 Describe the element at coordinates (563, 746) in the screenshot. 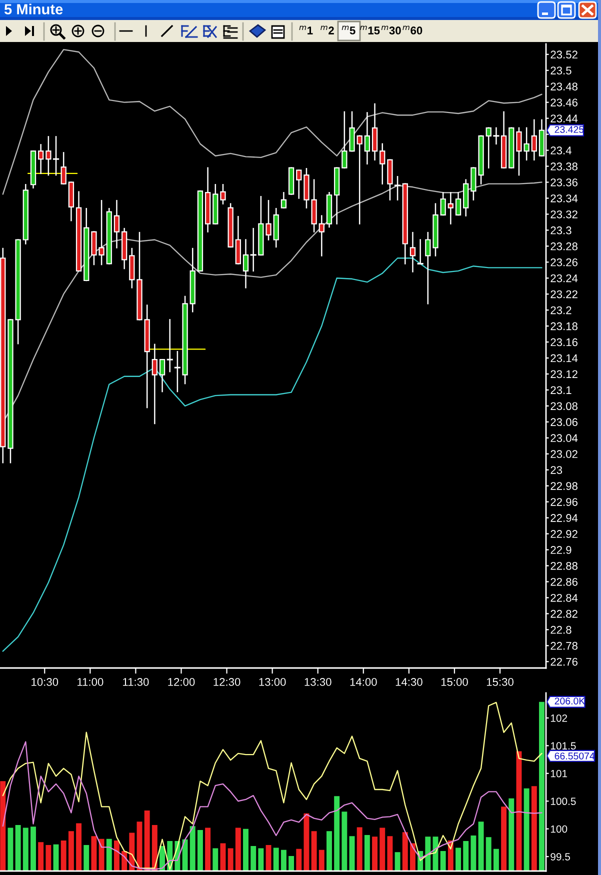

I see `y-tick-label: 101.5` at that location.